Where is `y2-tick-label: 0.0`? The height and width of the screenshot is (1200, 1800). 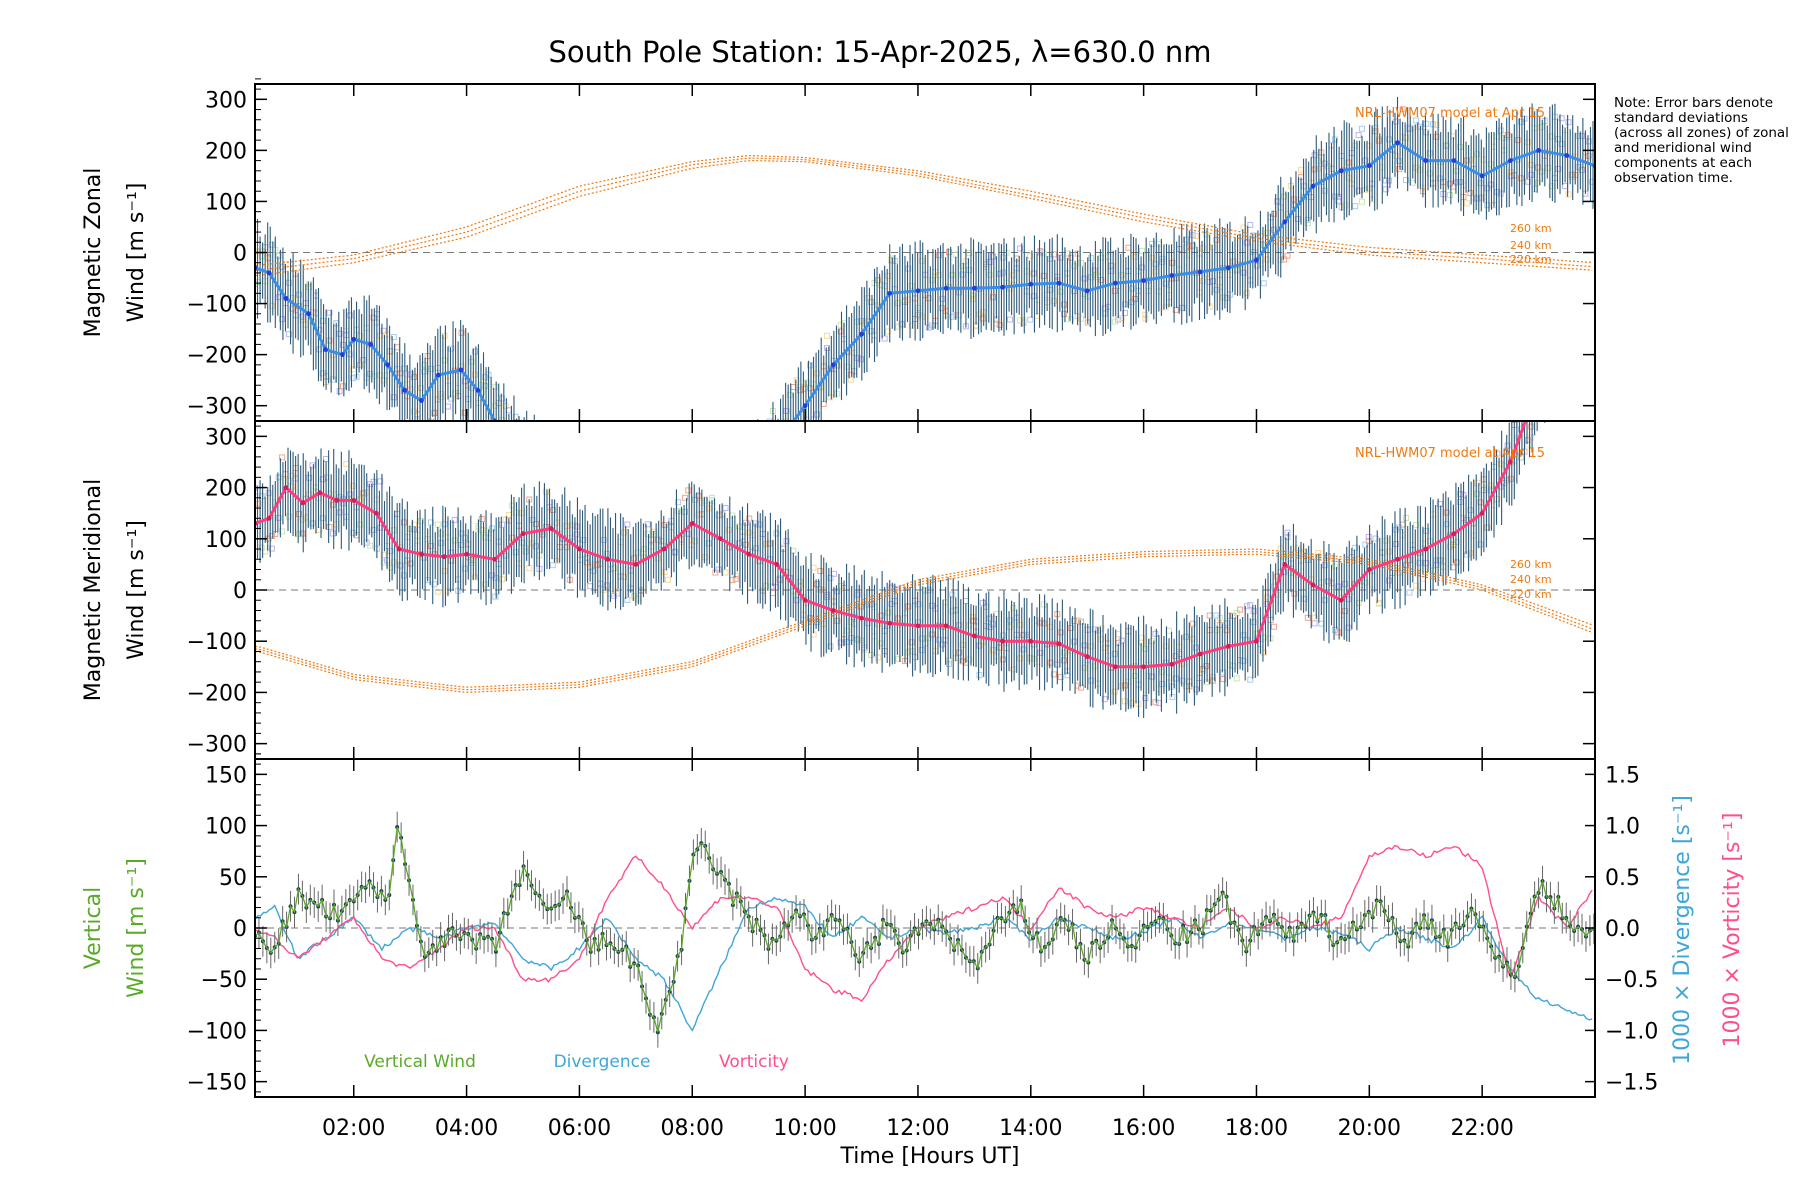
y2-tick-label: 0.0 is located at coordinates (1622, 929).